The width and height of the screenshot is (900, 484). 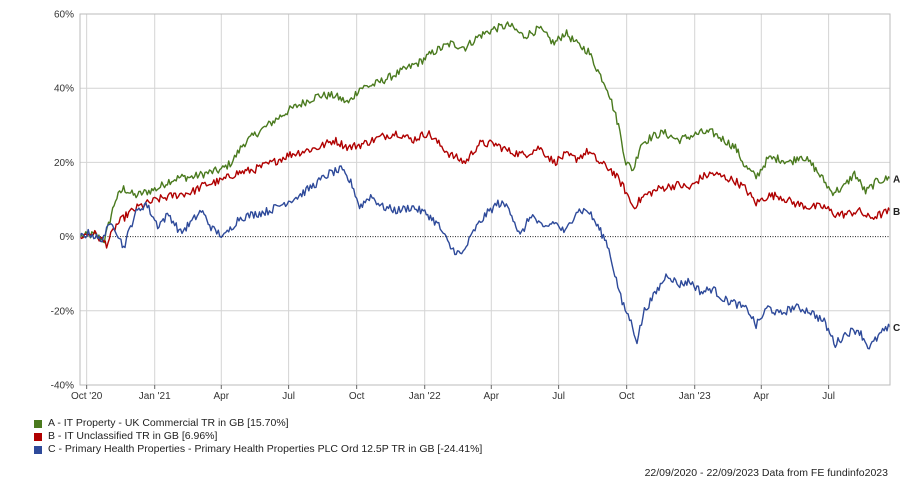 I want to click on series-end-label-a: A, so click(x=896, y=179).